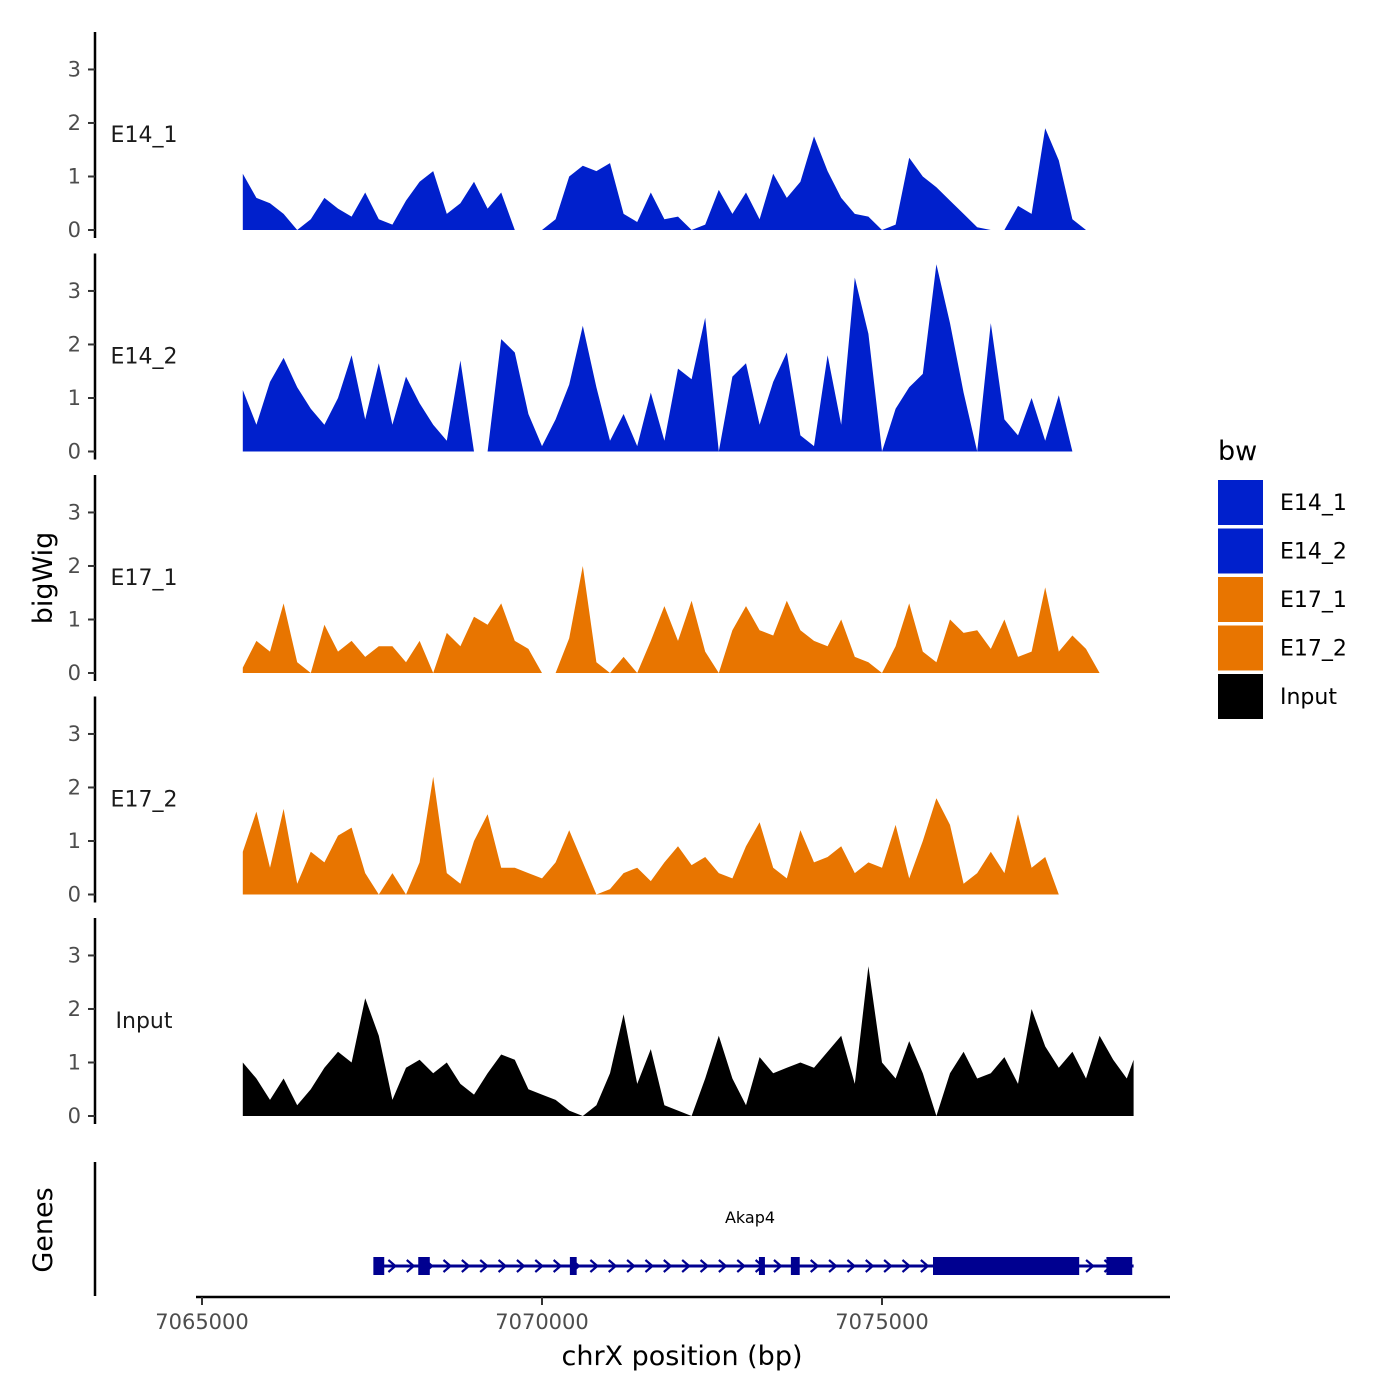  Describe the element at coordinates (43, 578) in the screenshot. I see `y-axis-title: bigWig` at that location.